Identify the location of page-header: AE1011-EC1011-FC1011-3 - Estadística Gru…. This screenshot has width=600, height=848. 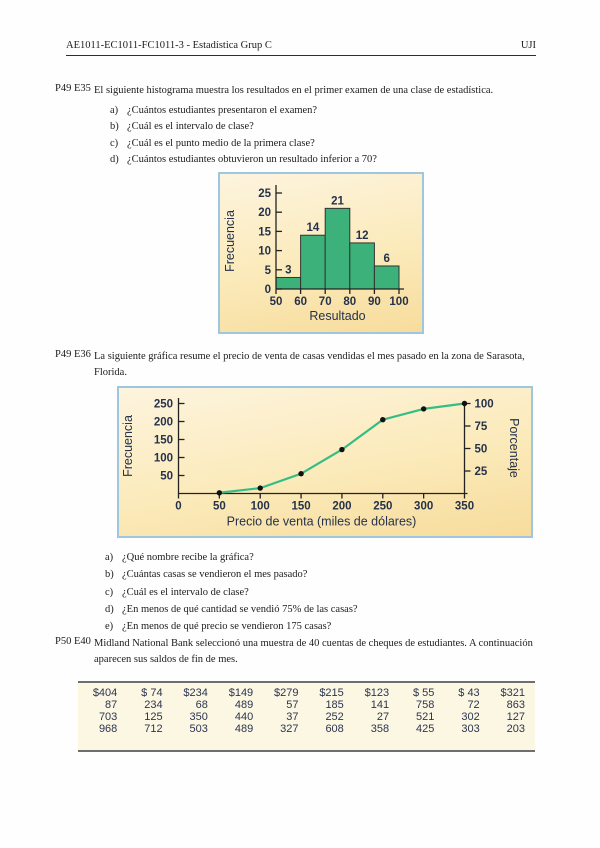
(301, 48).